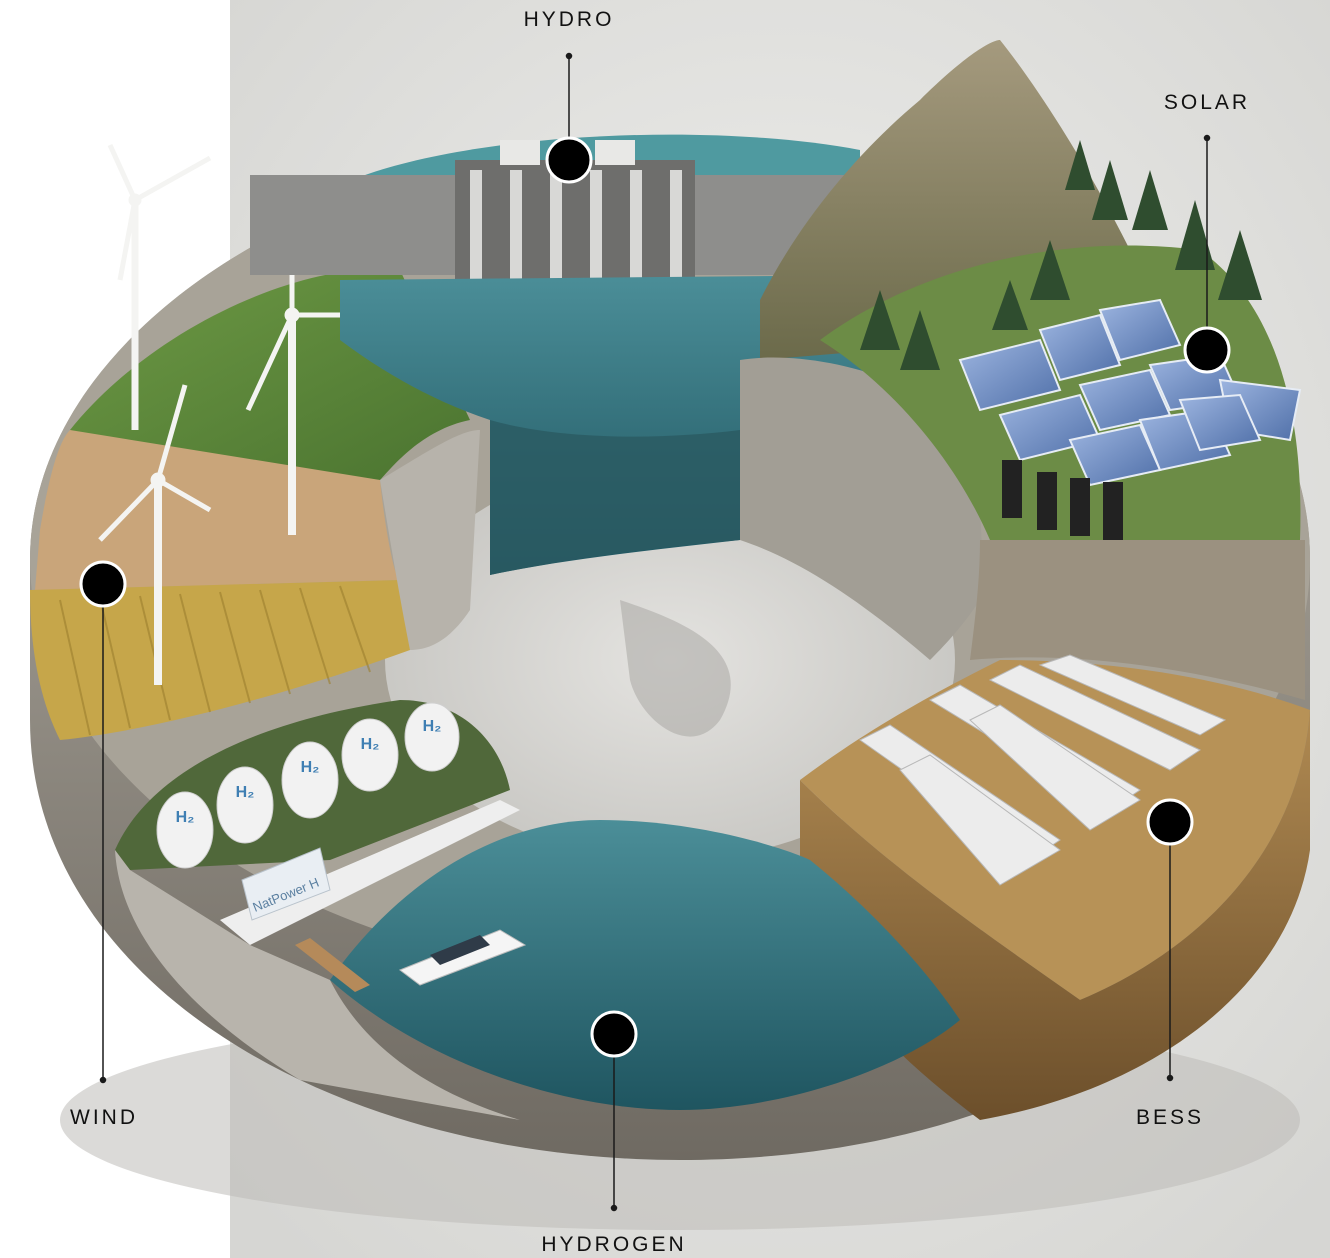  What do you see at coordinates (1130, 392) in the screenshot?
I see `solar-panel-icon` at bounding box center [1130, 392].